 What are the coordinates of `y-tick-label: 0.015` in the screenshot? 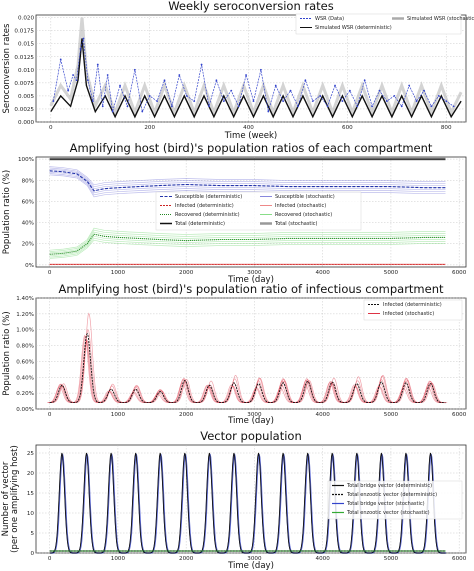 It's located at (26, 45).